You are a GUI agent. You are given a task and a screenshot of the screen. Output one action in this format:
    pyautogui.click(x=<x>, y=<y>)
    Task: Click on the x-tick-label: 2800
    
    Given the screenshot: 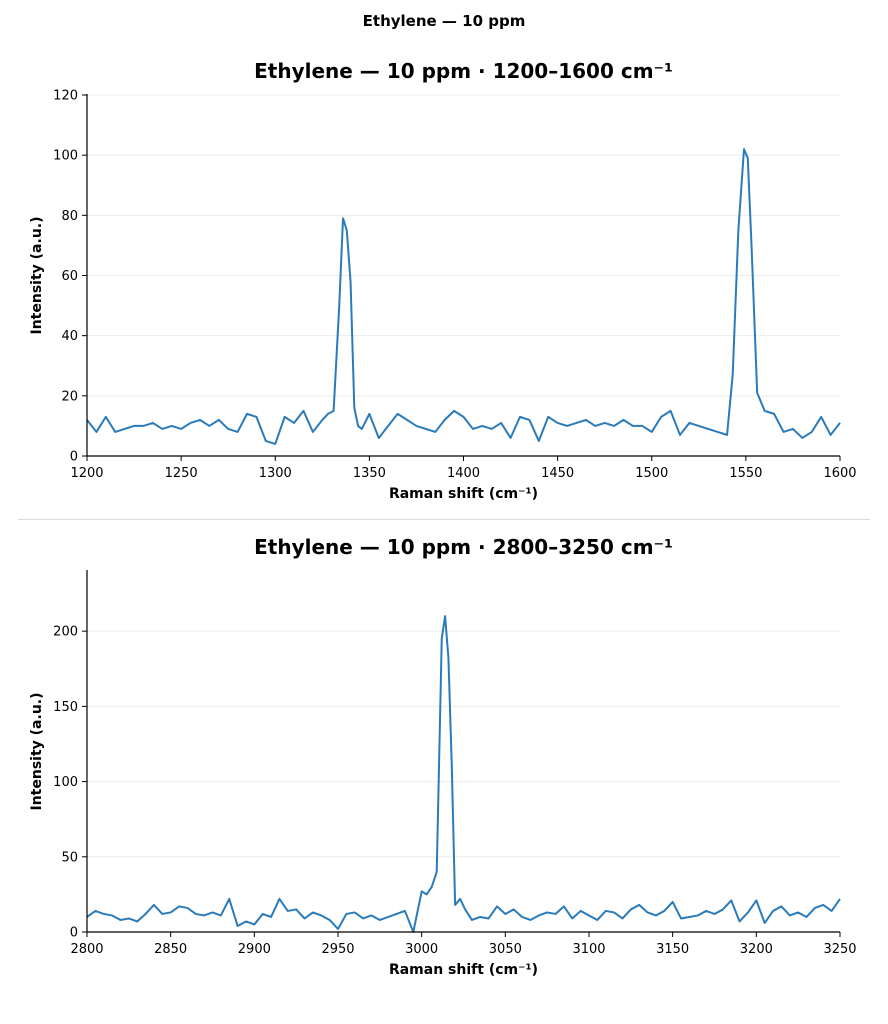 What is the action you would take?
    pyautogui.click(x=86, y=949)
    